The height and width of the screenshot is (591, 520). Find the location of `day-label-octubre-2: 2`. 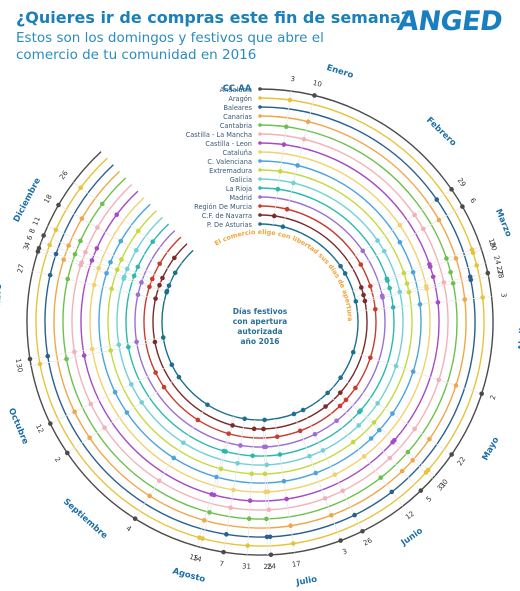

day-label-octubre-2: 2 is located at coordinates (57, 460).